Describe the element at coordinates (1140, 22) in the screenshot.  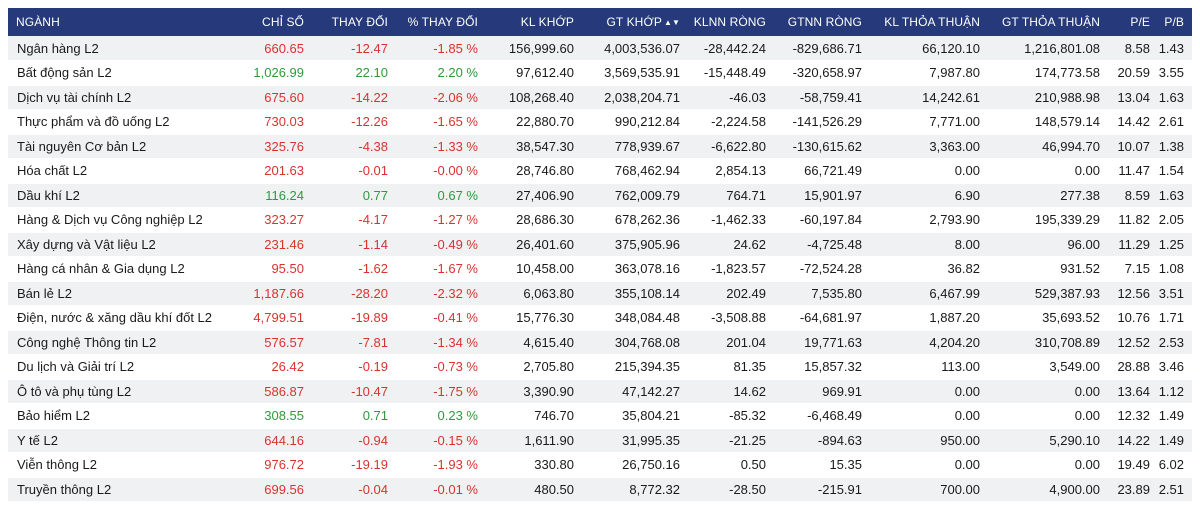
I see `col-header-pe: P/E` at that location.